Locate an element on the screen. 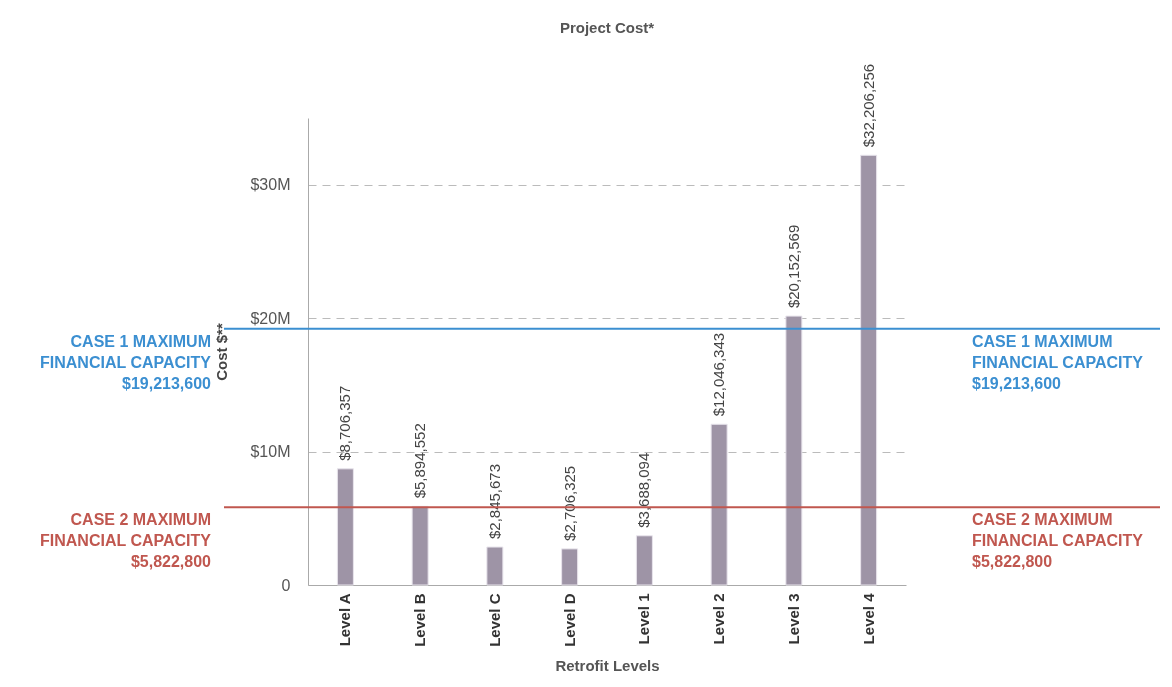 The image size is (1172, 687). data-label: $12,046,343 is located at coordinates (719, 374).